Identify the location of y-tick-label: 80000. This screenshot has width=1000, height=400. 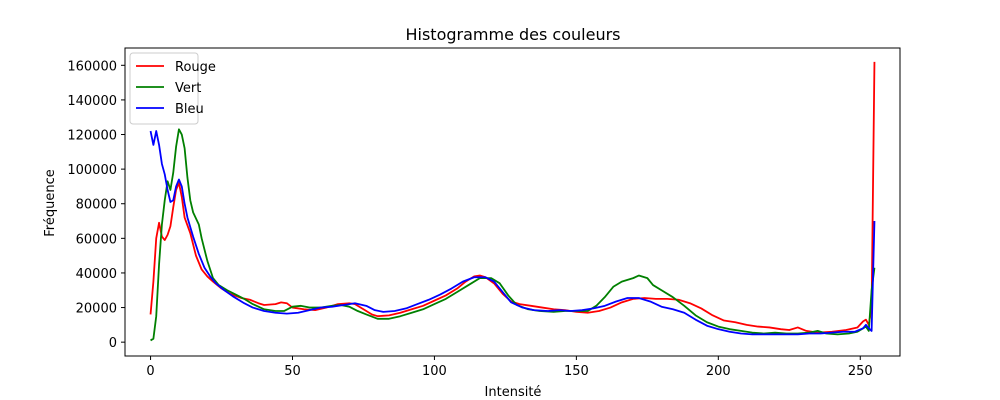
(96, 205).